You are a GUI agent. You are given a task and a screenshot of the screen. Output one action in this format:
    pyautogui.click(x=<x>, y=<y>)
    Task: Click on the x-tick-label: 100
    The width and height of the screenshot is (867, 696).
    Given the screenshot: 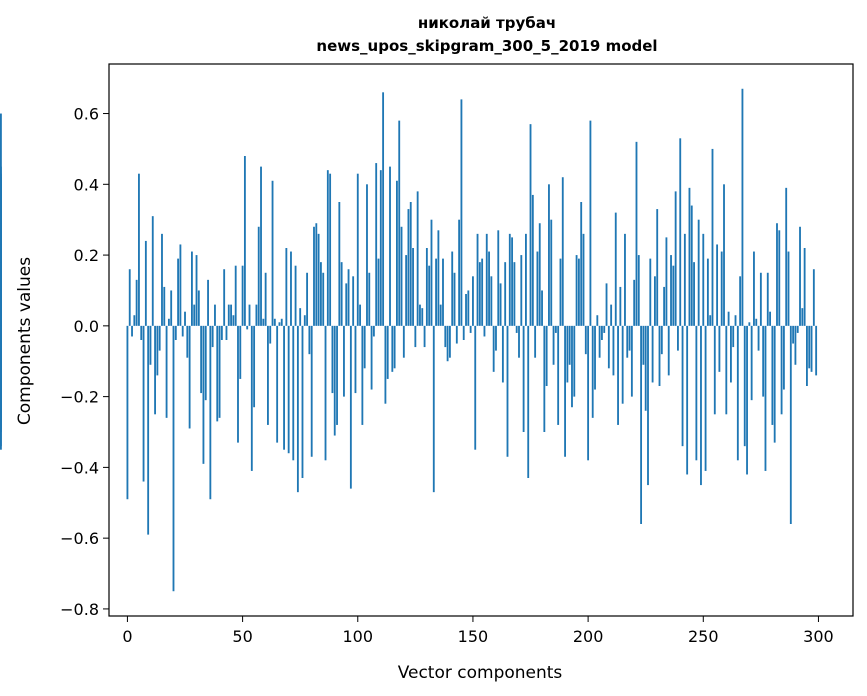 What is the action you would take?
    pyautogui.click(x=357, y=636)
    